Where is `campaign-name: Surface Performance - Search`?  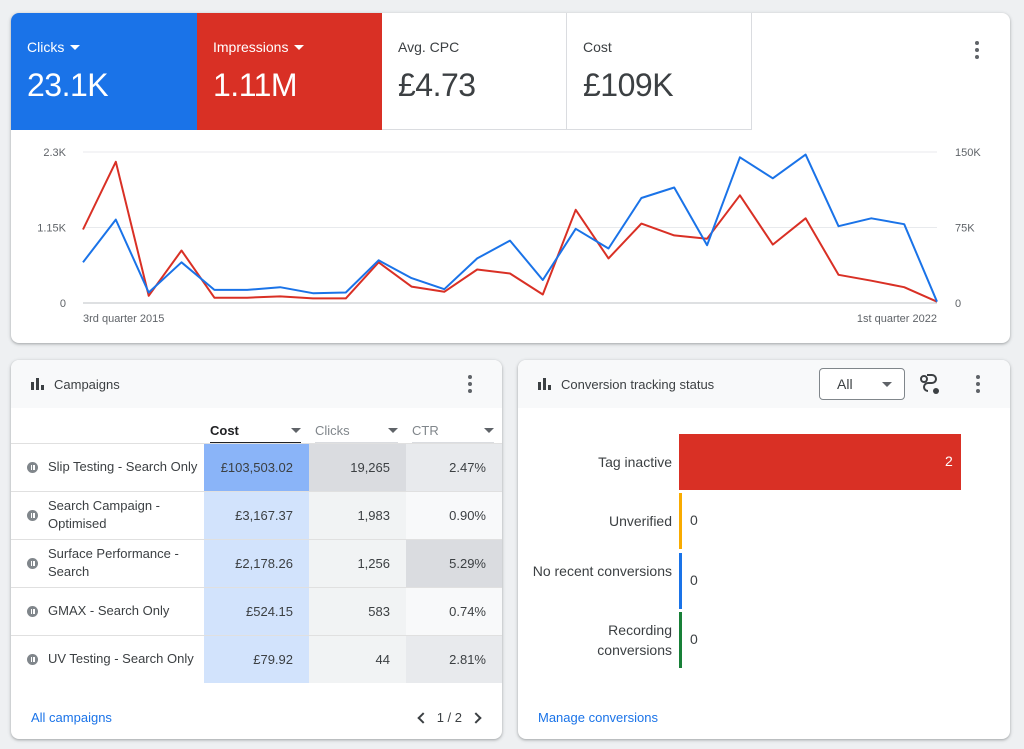 campaign-name: Surface Performance - Search is located at coordinates (113, 562).